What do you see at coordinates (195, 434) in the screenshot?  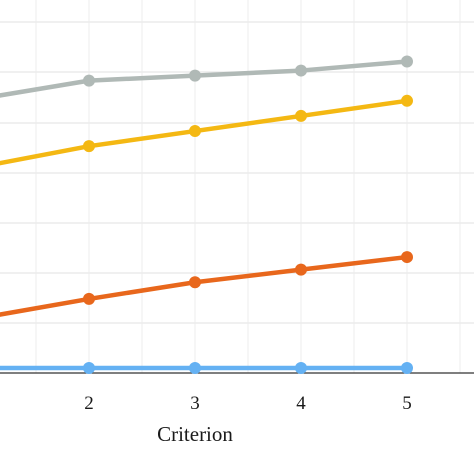 I see `x-axis-title: Criterion` at bounding box center [195, 434].